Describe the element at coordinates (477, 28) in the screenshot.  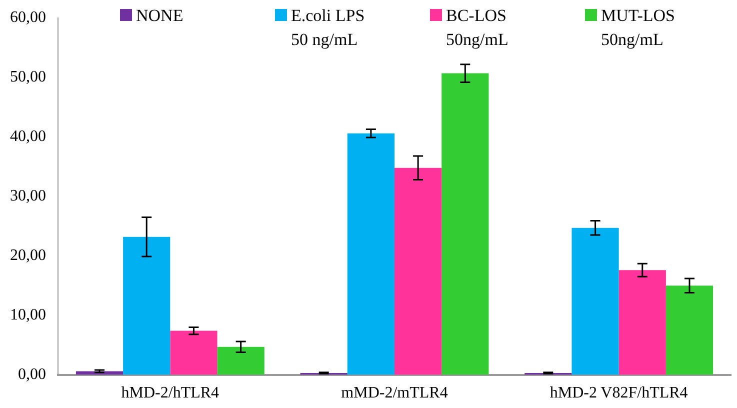
I see `legend-label: BC-LOS 50ng/mL` at that location.